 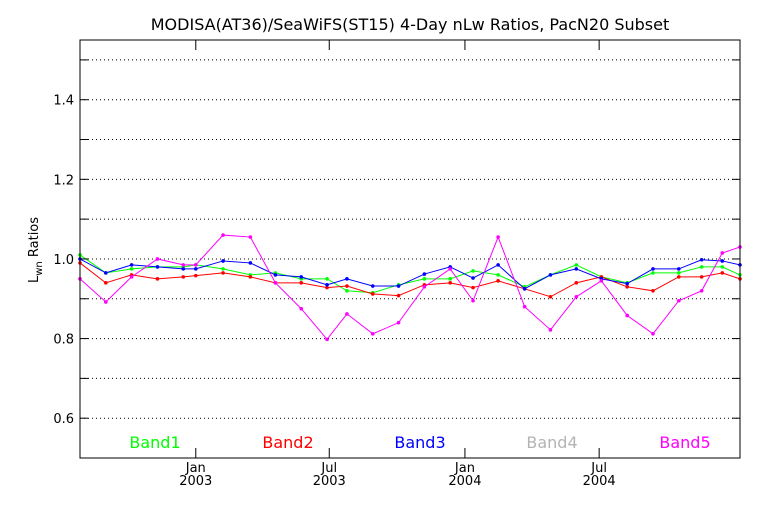 I want to click on y-axis-label: Lwn Ratios, so click(x=36, y=250).